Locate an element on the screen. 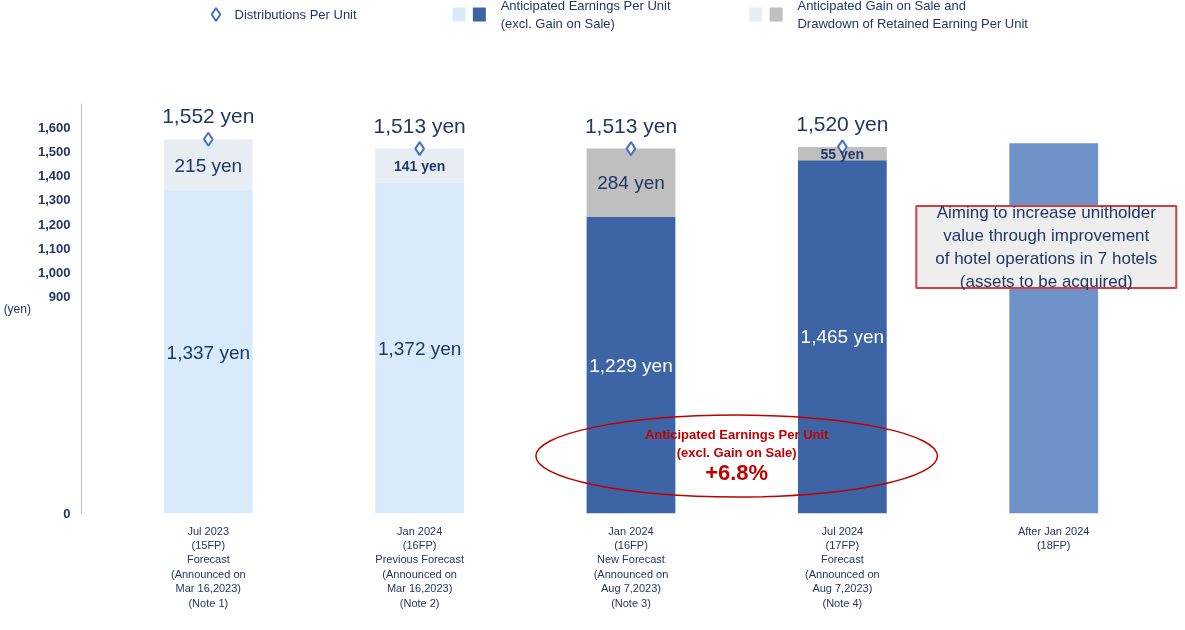  data-label: 215 yen is located at coordinates (208, 165).